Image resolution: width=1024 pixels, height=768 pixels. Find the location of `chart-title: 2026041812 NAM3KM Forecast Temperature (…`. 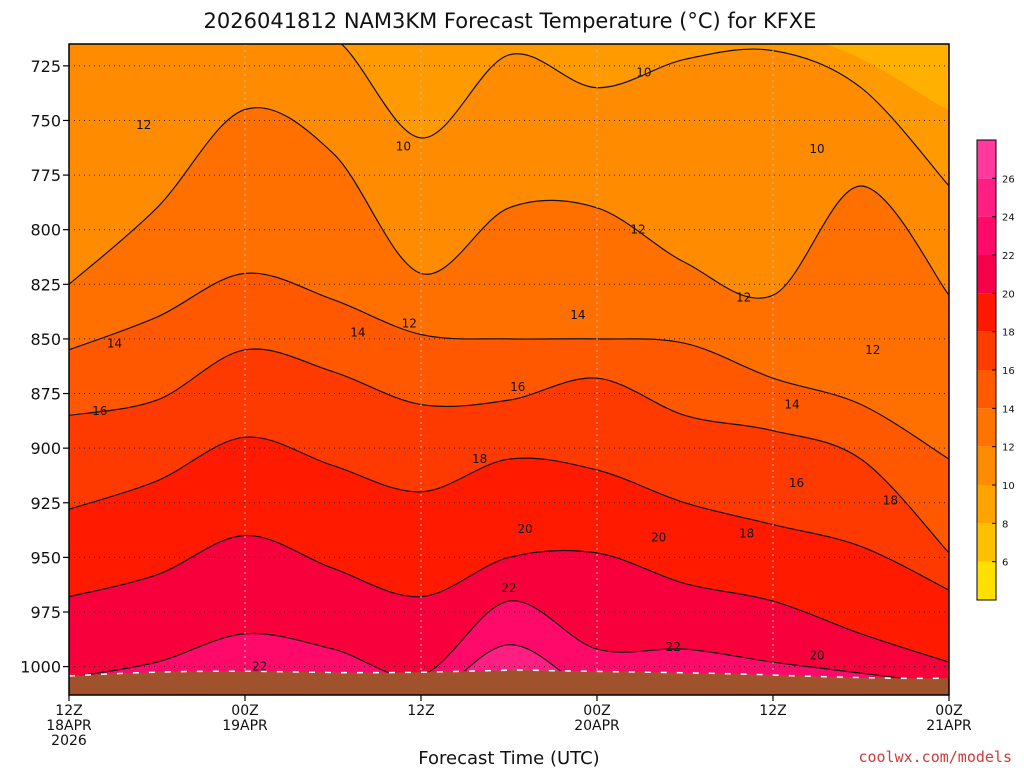

chart-title: 2026041812 NAM3KM Forecast Temperature (… is located at coordinates (510, 21).